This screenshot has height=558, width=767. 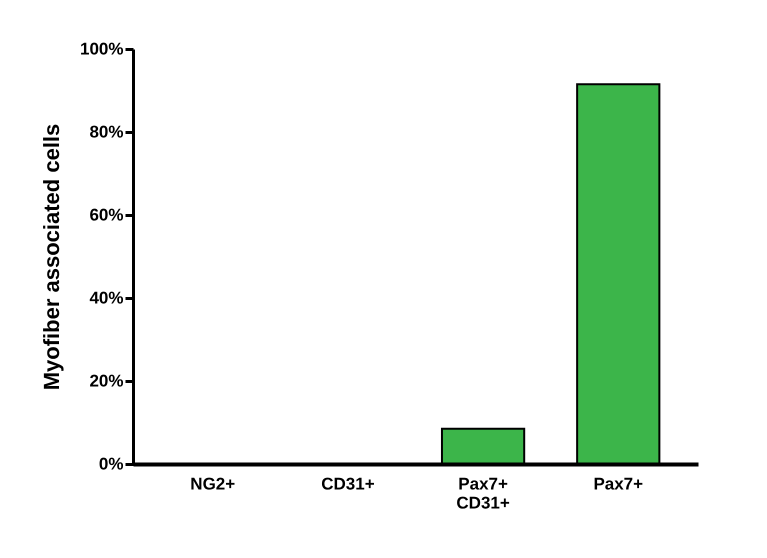 What do you see at coordinates (106, 132) in the screenshot?
I see `y-tick-label: 80%` at bounding box center [106, 132].